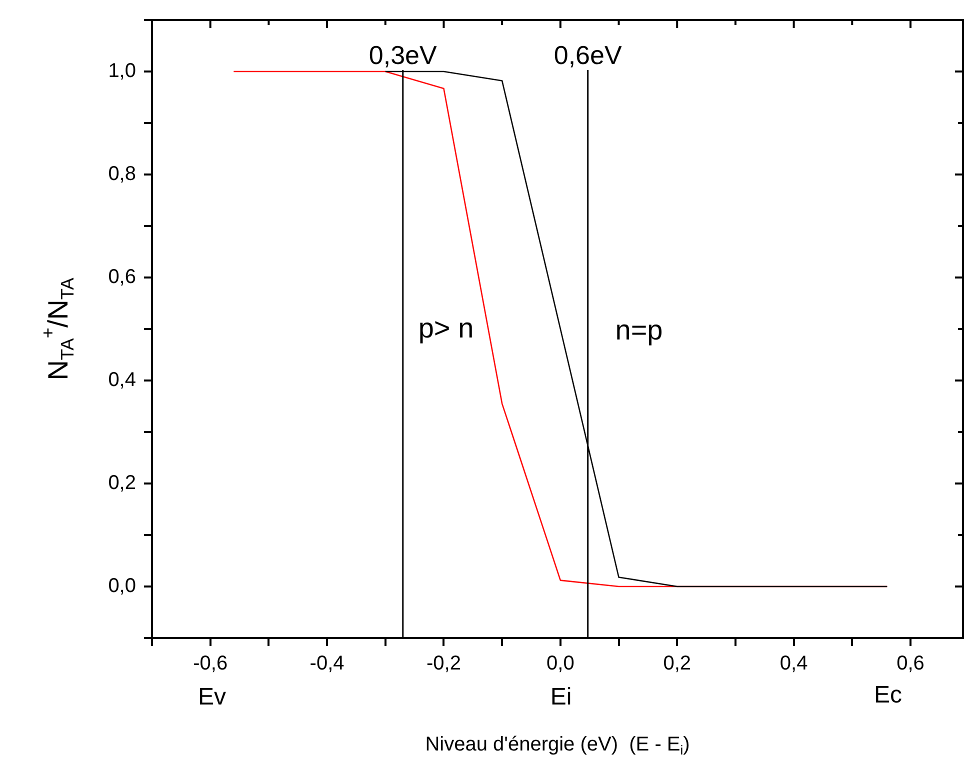  What do you see at coordinates (446, 328) in the screenshot?
I see `annotation: p> n` at bounding box center [446, 328].